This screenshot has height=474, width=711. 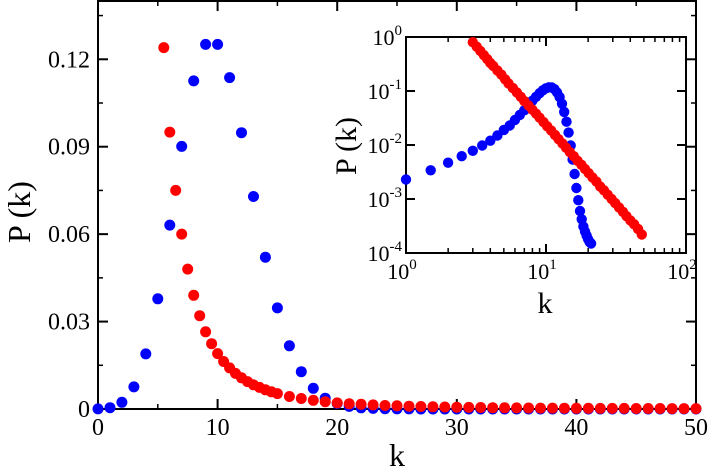 What do you see at coordinates (696, 428) in the screenshot?
I see `main-x-tick-label: 50` at bounding box center [696, 428].